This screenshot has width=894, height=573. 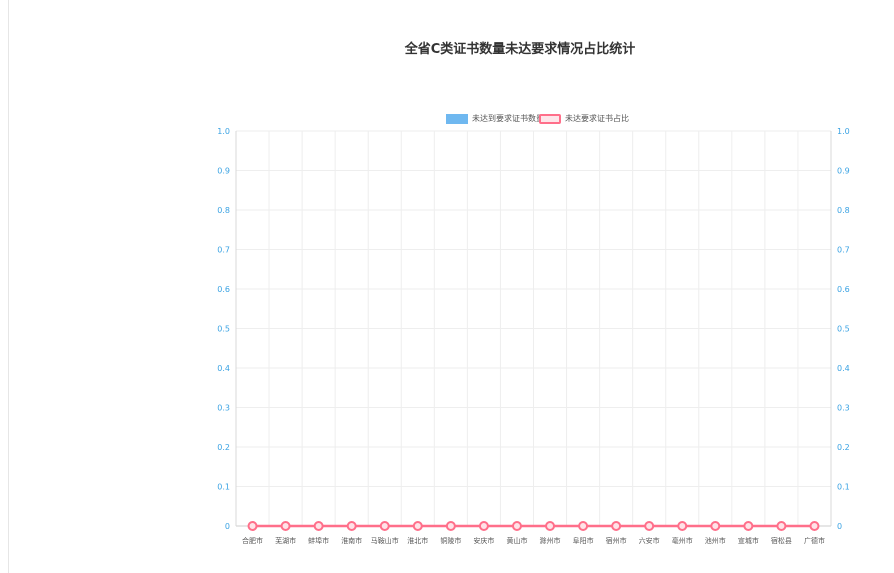 I want to click on y-left-tick-label: 0.6, so click(x=223, y=289).